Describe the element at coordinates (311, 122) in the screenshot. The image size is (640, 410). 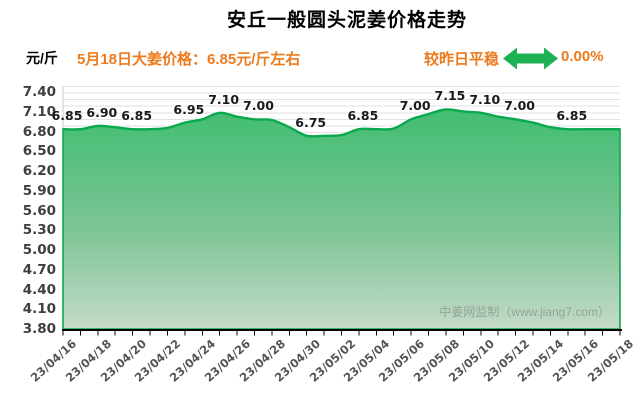
I see `data-label: 6.75` at that location.